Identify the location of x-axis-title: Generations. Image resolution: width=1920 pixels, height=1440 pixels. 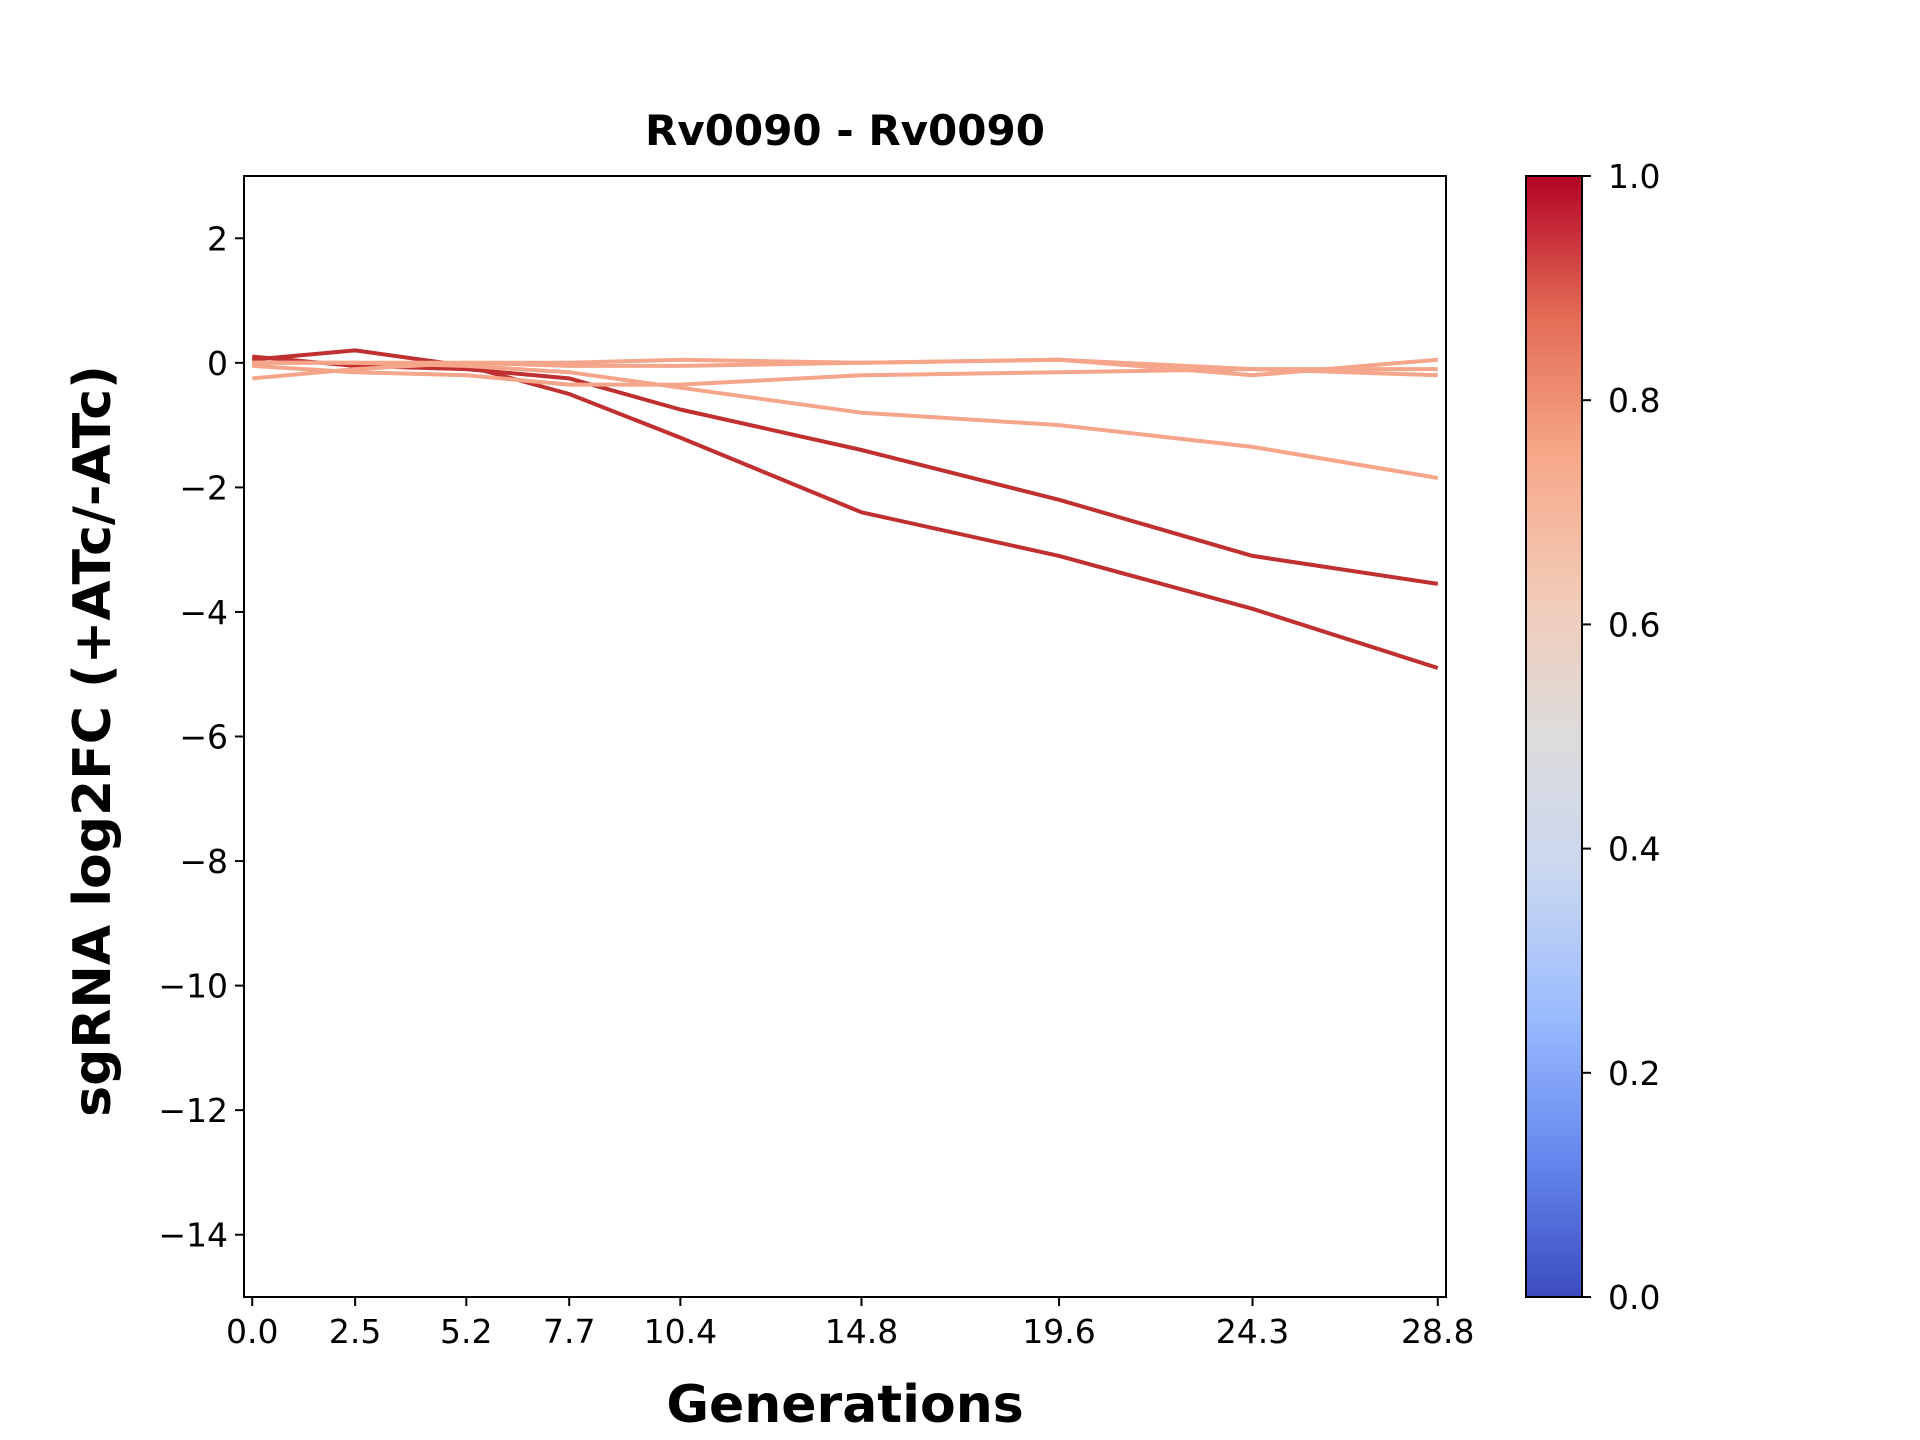
(844, 1405).